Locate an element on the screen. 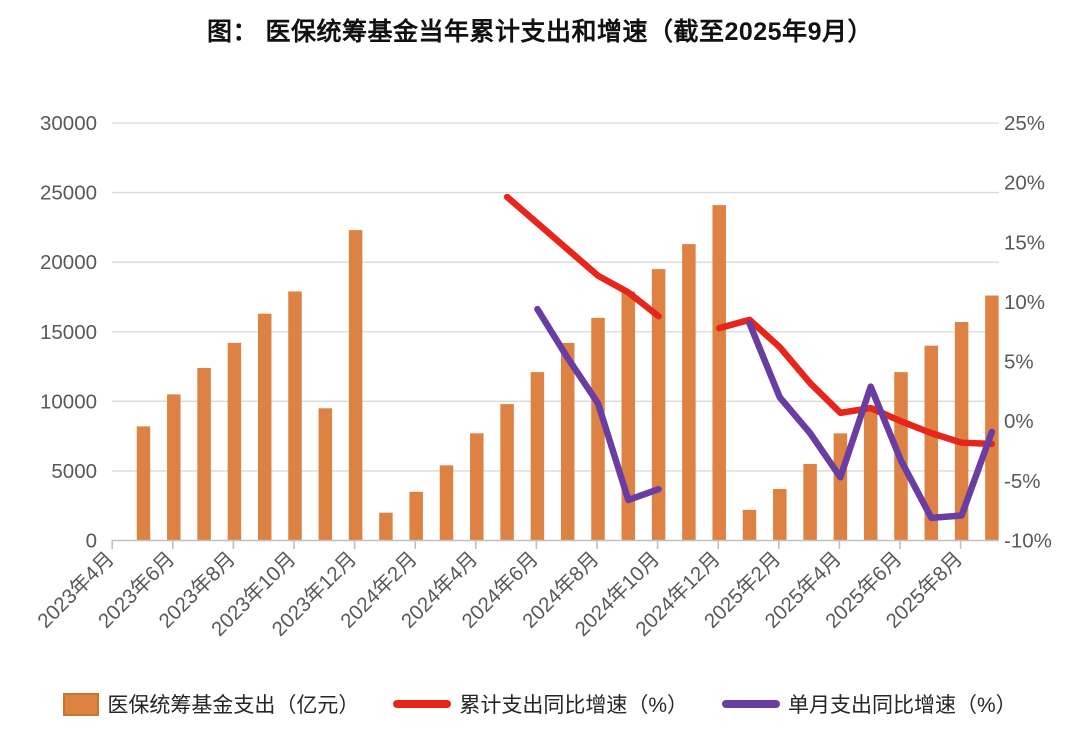 This screenshot has height=738, width=1080. bar-2024年12月 is located at coordinates (719, 373).